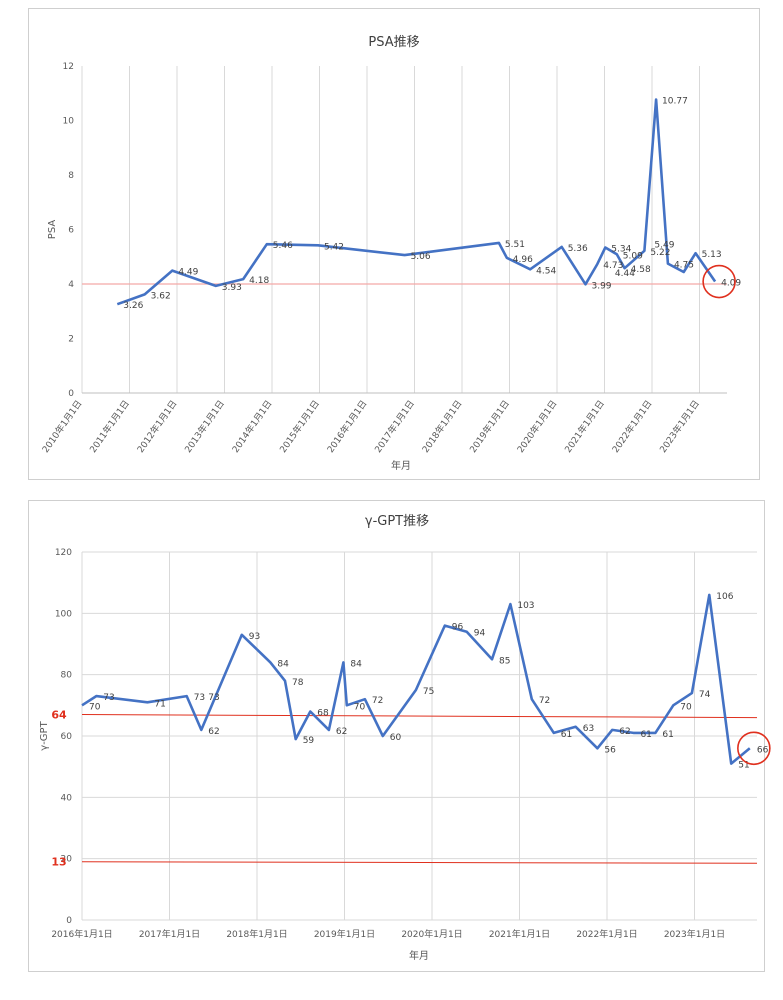 The image size is (783, 1000). I want to click on data-label: 3.26, so click(133, 306).